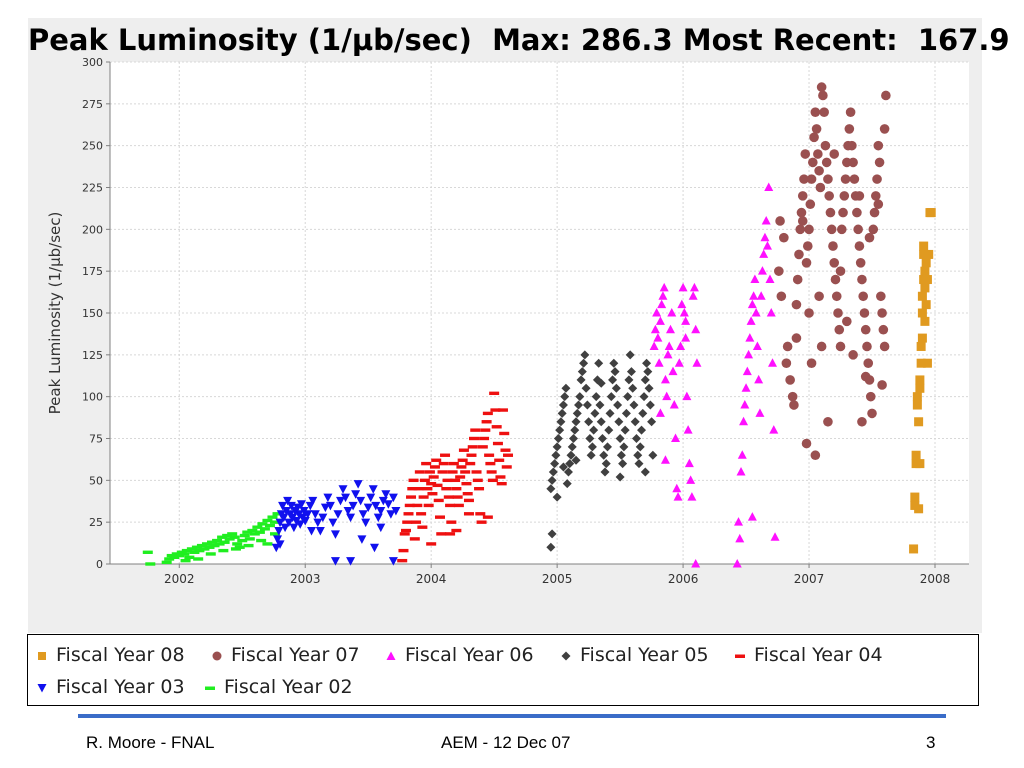 The width and height of the screenshot is (1024, 768). I want to click on legend-label-fy05: Fiscal Year 05, so click(644, 655).